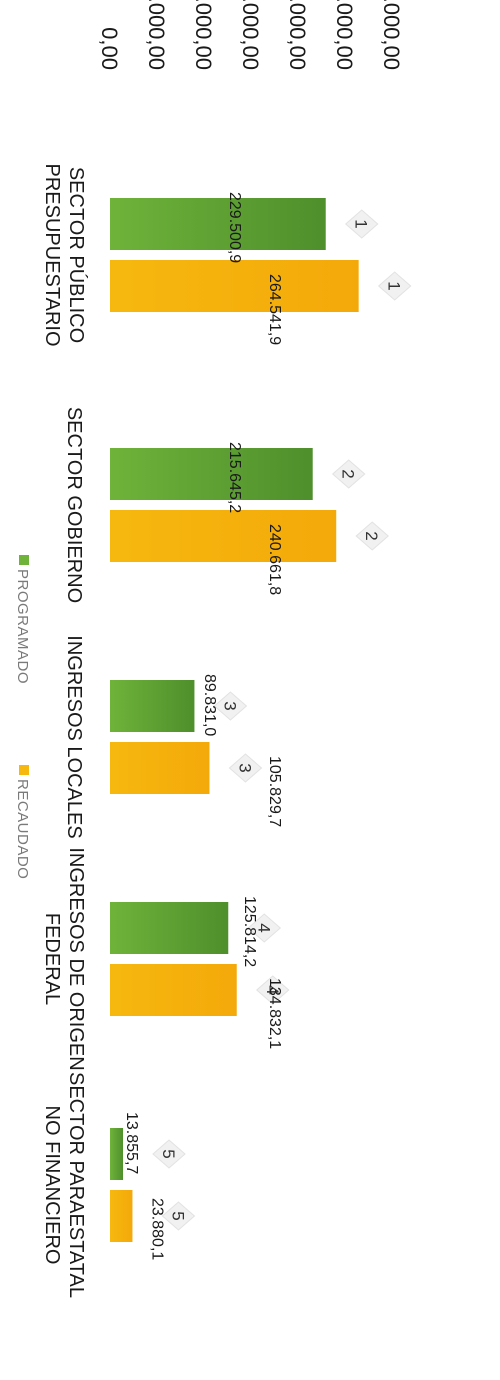  Describe the element at coordinates (234, 477) in the screenshot. I see `data-value-label: 215.645,2` at that location.